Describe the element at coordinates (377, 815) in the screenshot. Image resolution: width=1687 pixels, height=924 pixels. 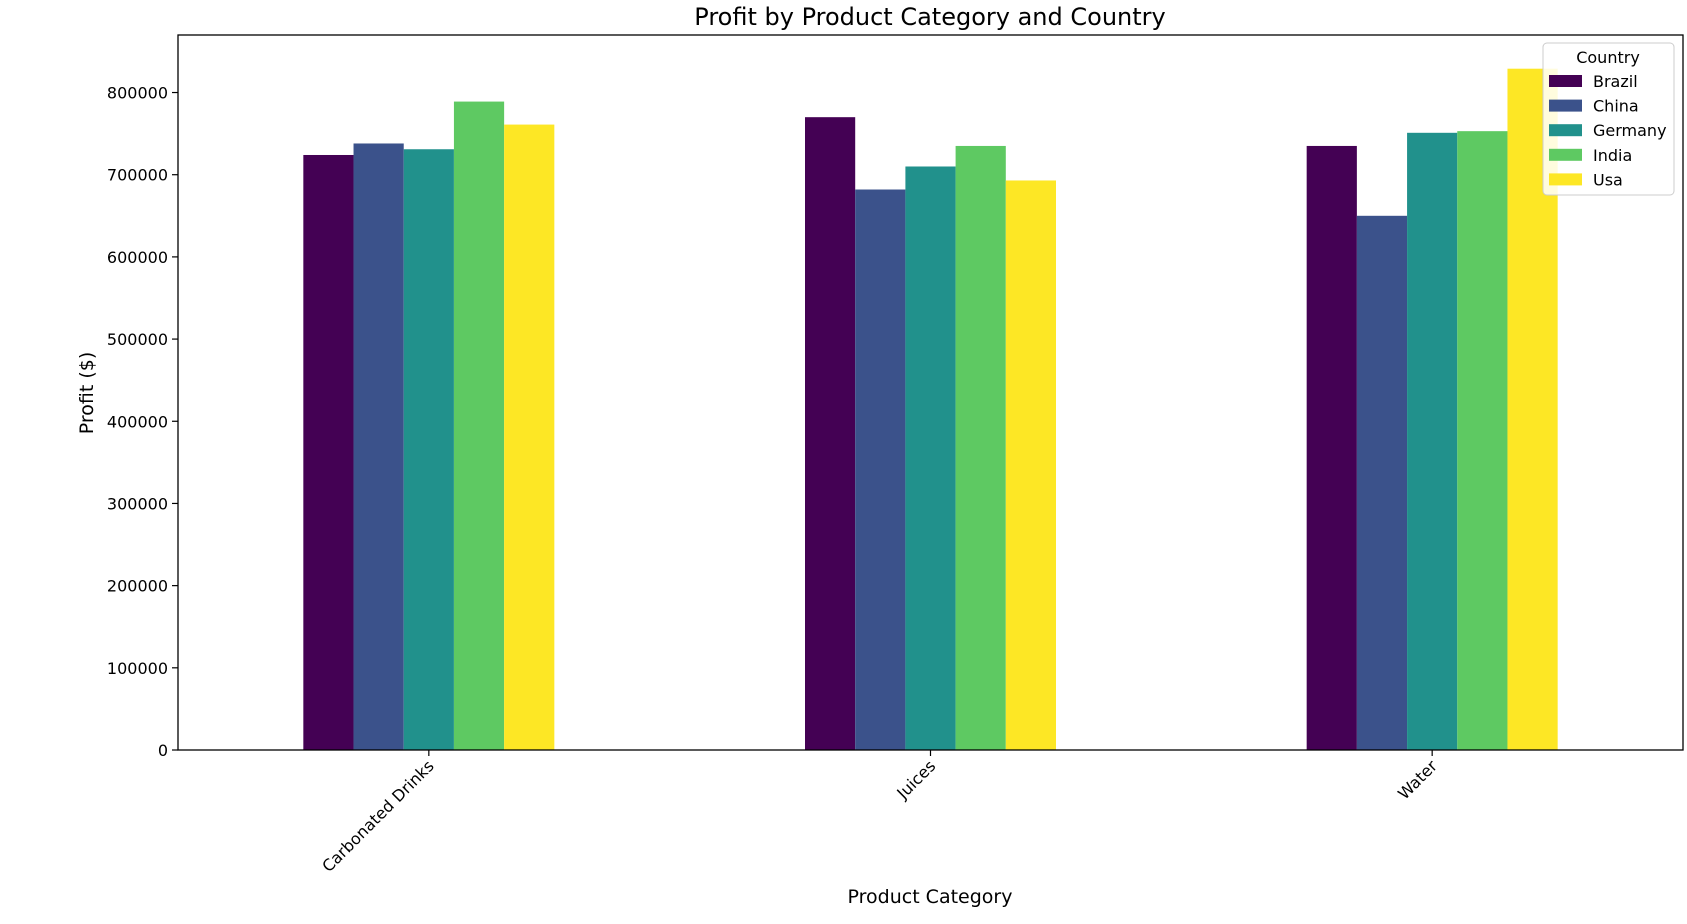
I see `x-tick-label: Carbonated Drinks` at that location.